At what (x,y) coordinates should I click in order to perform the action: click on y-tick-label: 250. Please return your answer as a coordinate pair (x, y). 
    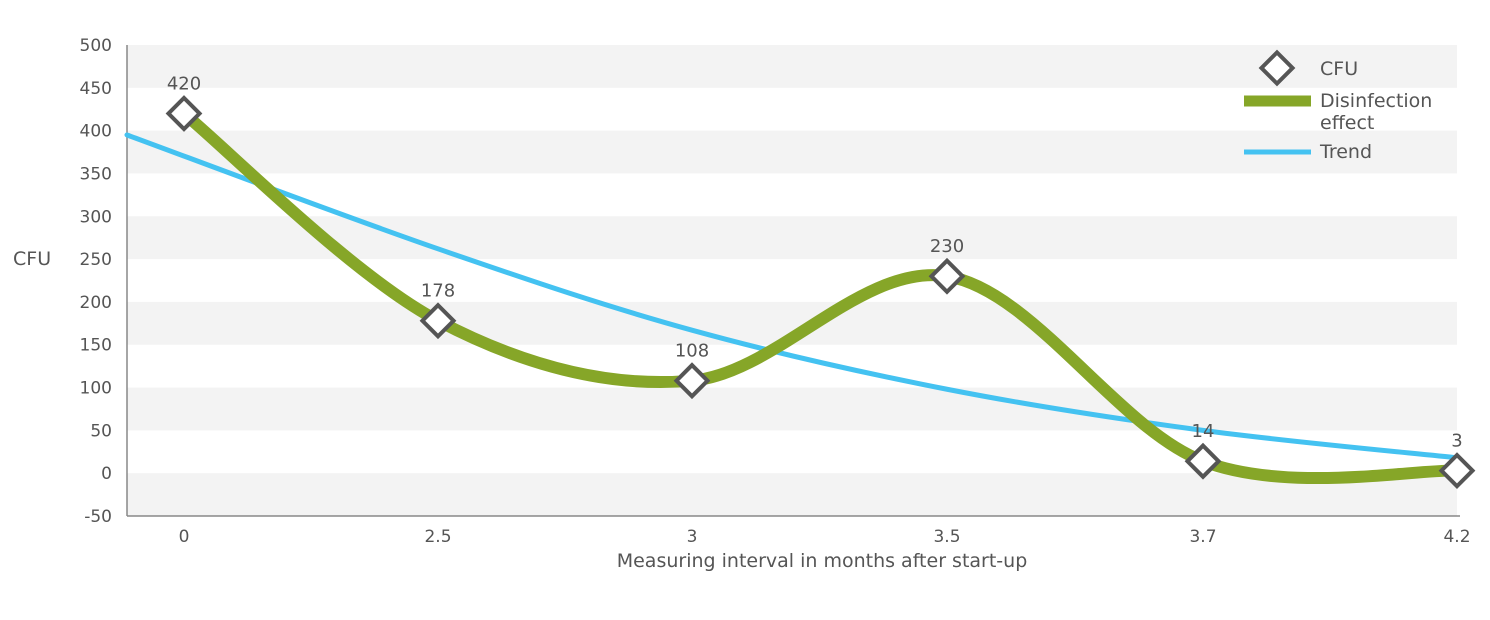
    Looking at the image, I should click on (96, 260).